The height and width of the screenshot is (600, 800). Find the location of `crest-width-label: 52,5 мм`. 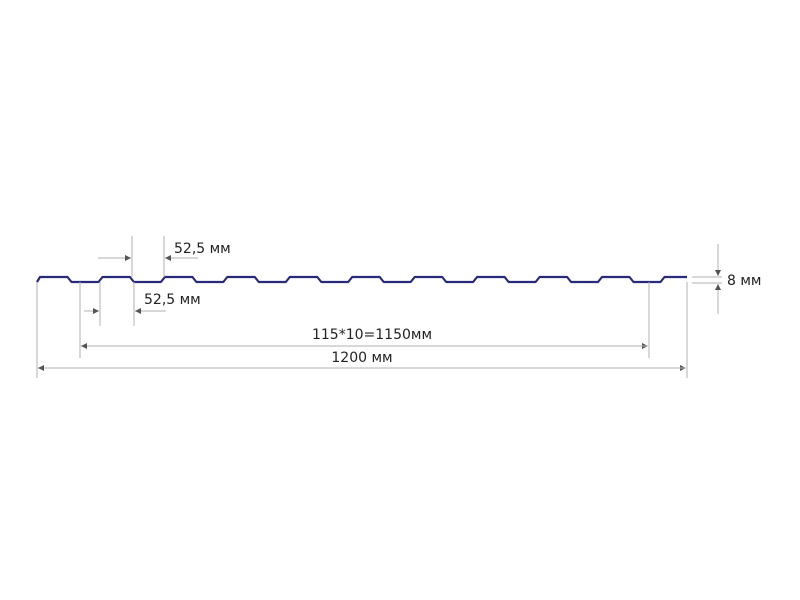

crest-width-label: 52,5 мм is located at coordinates (202, 249).